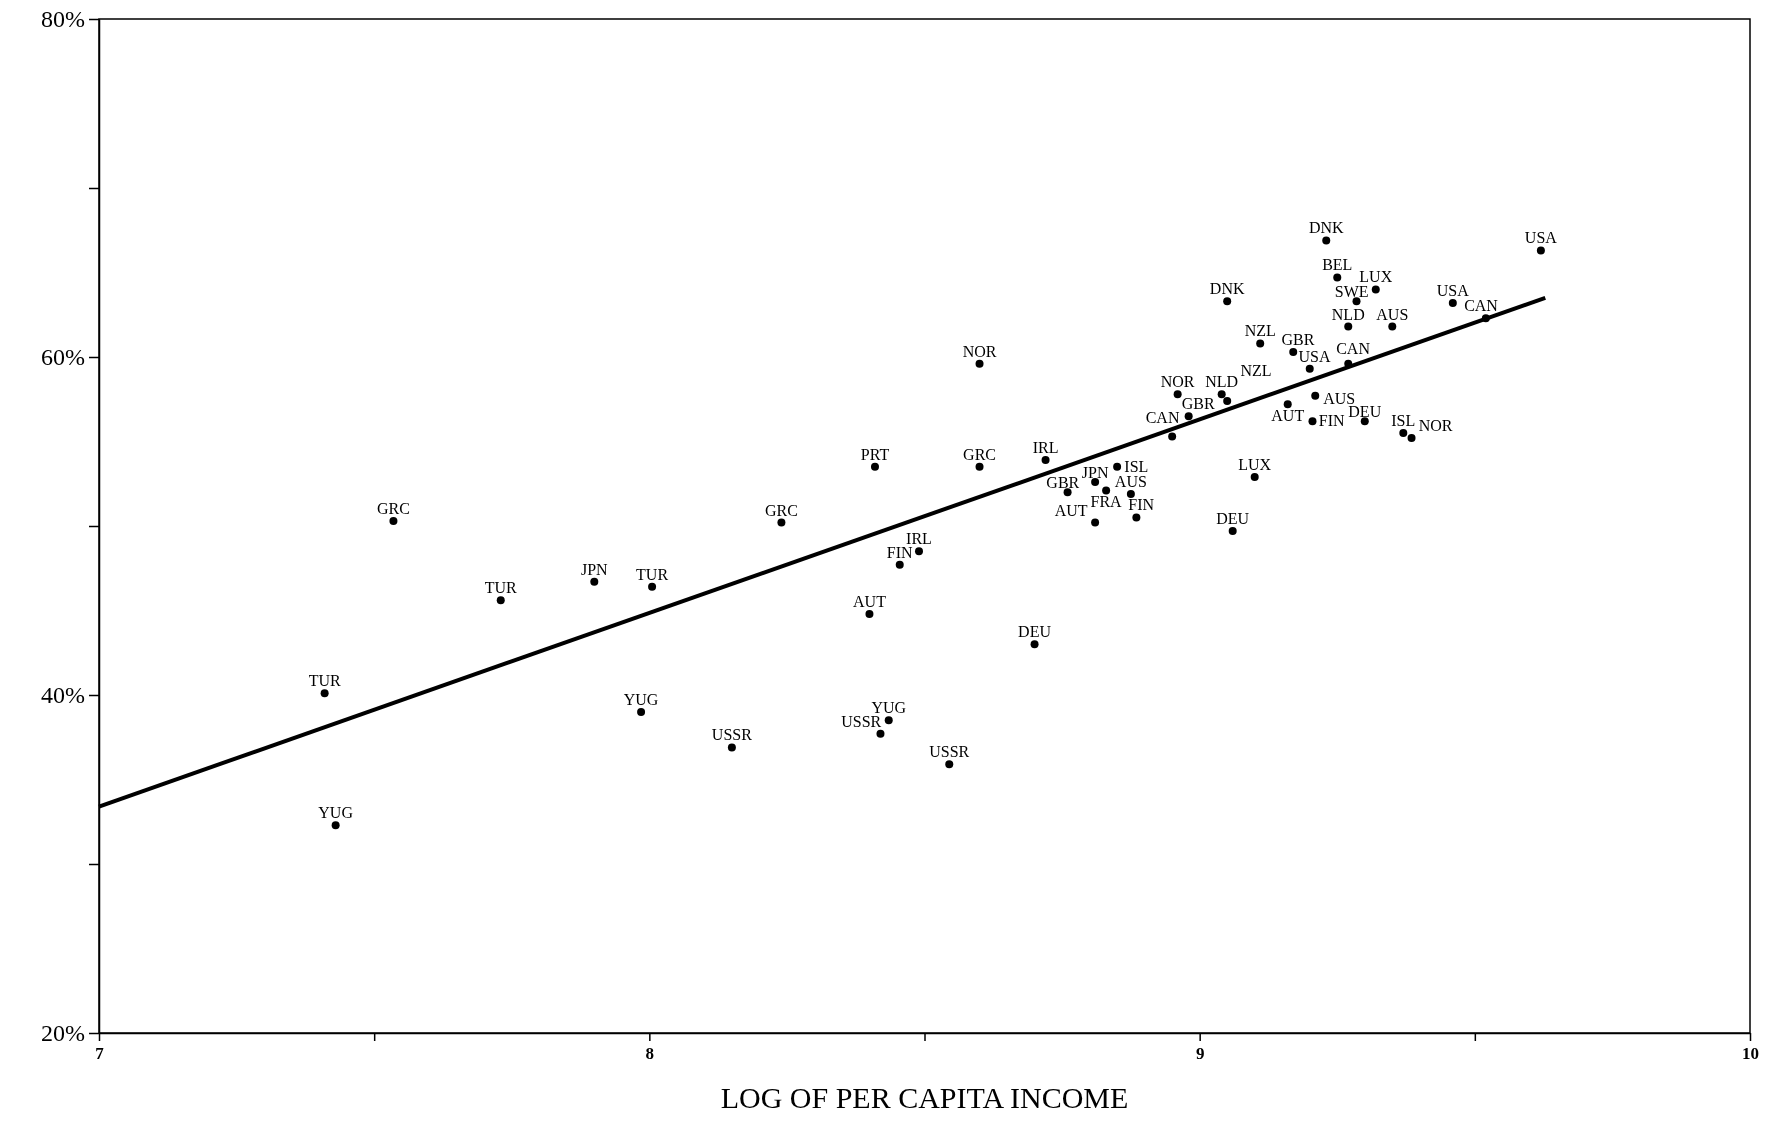  Describe the element at coordinates (650, 1054) in the screenshot. I see `x-tick-label: 8` at that location.